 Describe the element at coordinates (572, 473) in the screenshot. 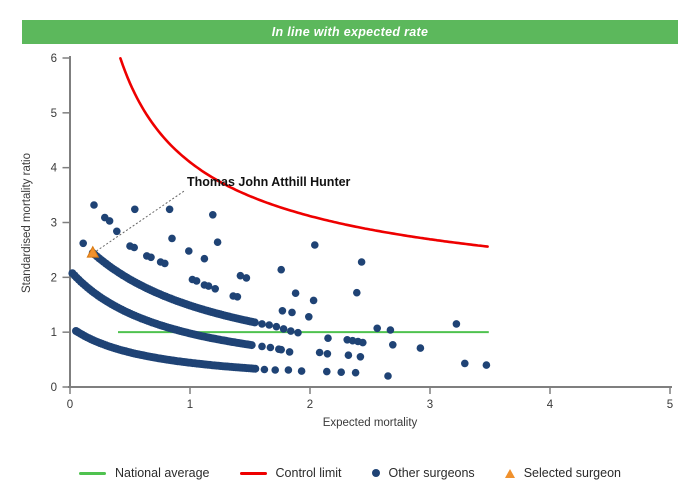

I see `legend-label: Selected surgeon` at that location.